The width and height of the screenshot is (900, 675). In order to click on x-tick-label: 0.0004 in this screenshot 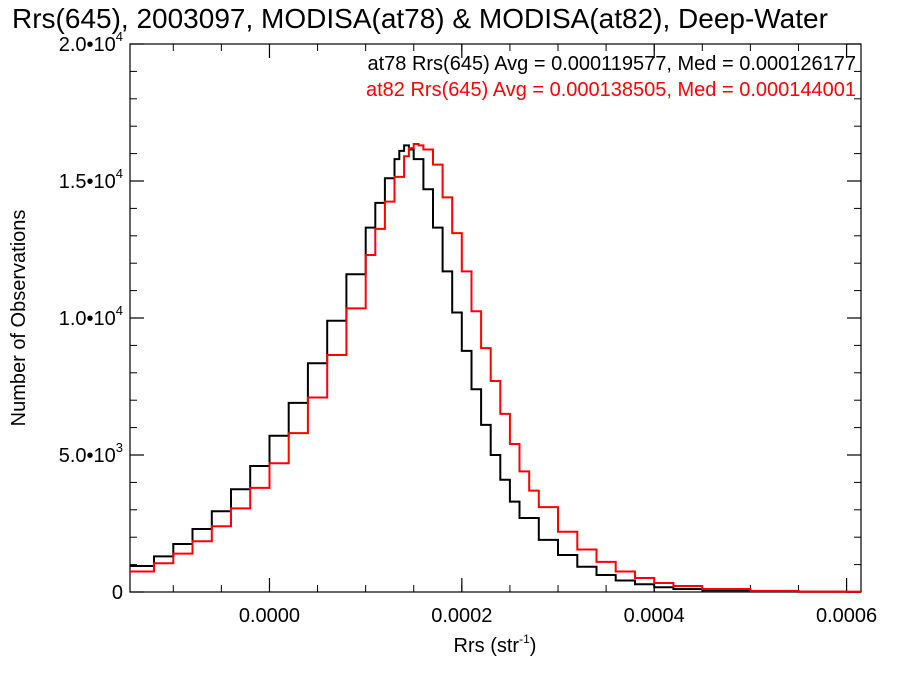, I will do `click(654, 616)`.